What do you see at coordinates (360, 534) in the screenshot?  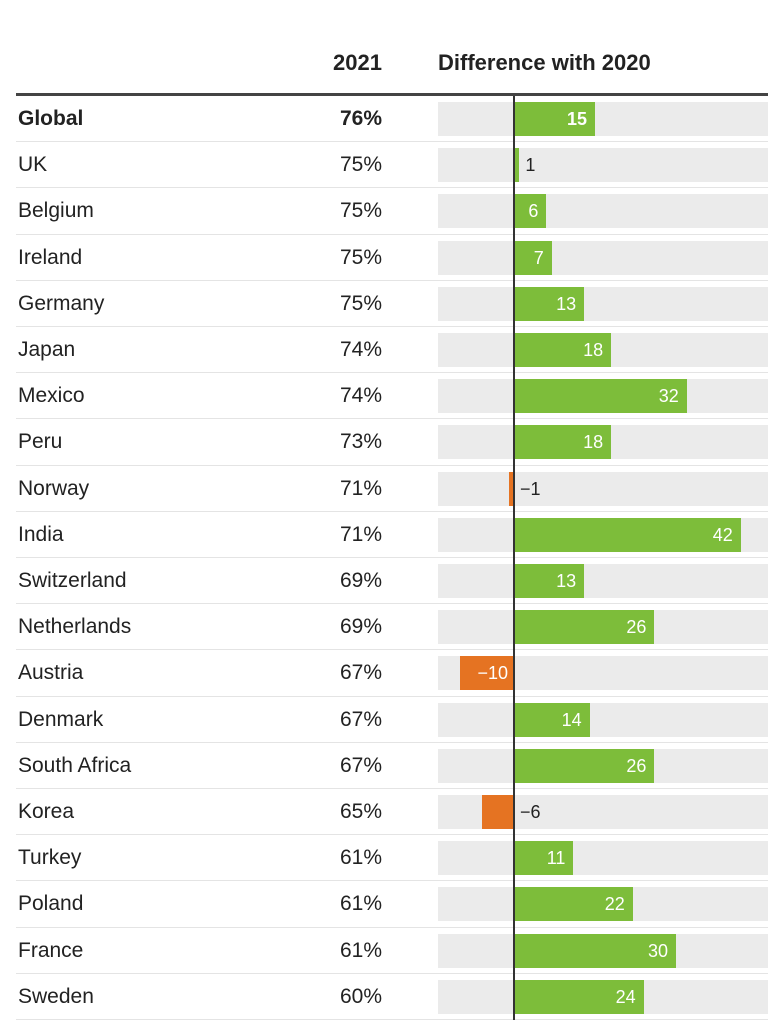 I see `value-2021: 71%` at bounding box center [360, 534].